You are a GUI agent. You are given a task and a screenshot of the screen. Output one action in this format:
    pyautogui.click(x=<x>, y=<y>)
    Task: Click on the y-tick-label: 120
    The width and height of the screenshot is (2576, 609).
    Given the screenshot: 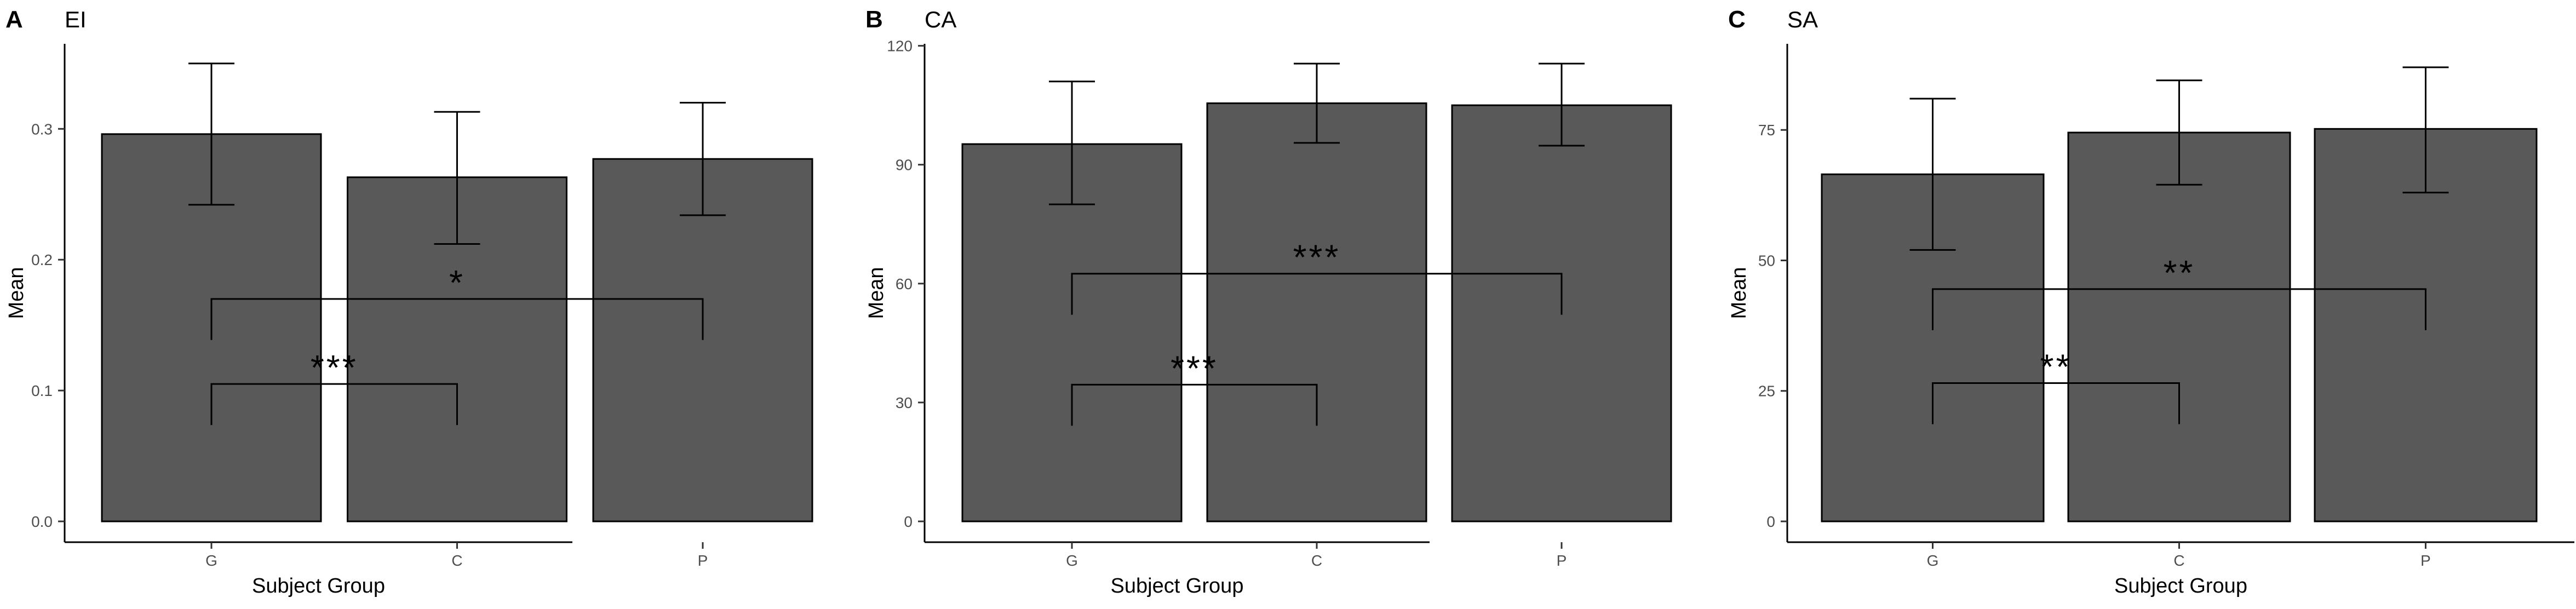 What is the action you would take?
    pyautogui.click(x=900, y=47)
    